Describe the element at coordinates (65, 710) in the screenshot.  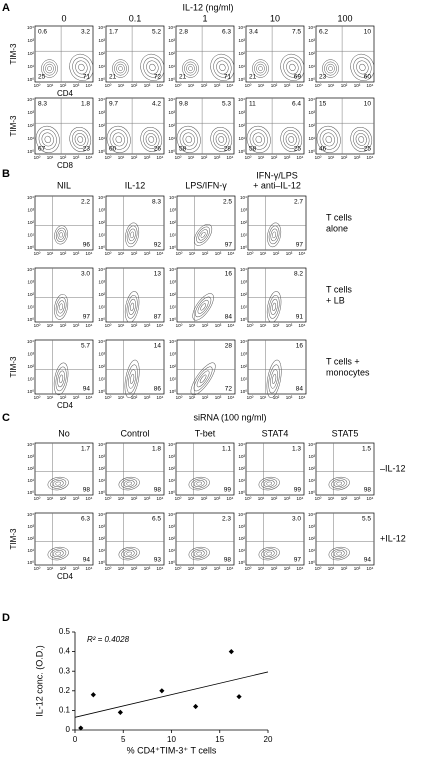
I see `y-tick-label: 0.1` at that location.